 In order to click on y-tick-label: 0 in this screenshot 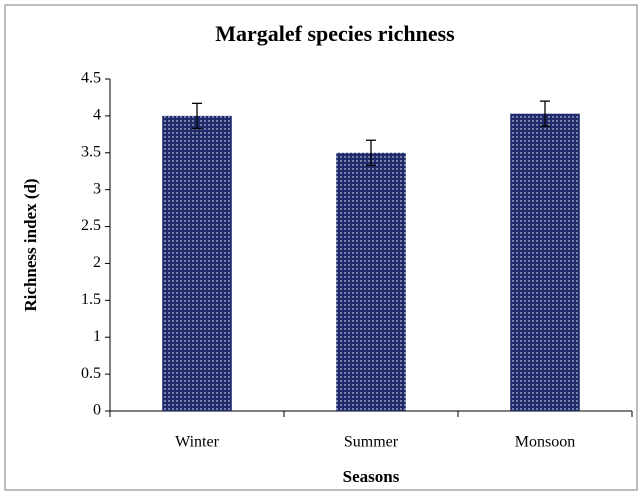, I will do `click(97, 410)`.